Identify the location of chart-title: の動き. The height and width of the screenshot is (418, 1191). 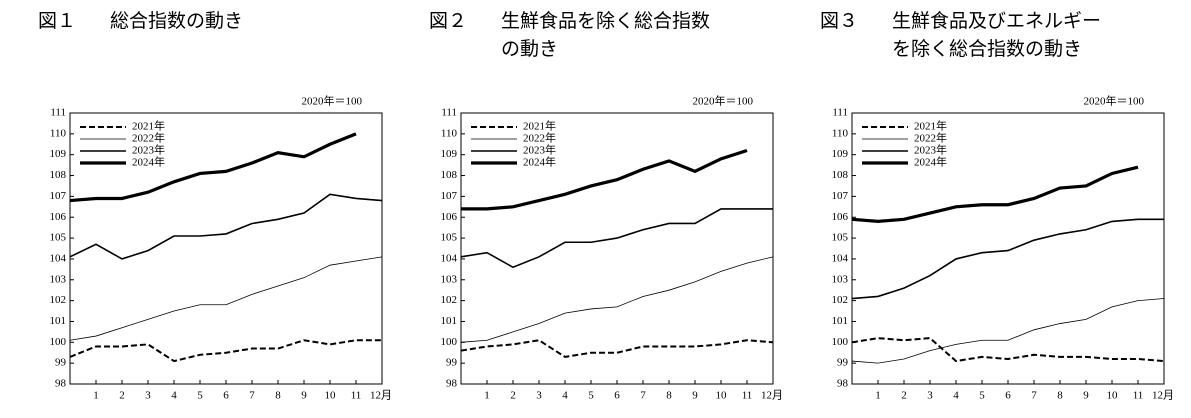
(529, 49).